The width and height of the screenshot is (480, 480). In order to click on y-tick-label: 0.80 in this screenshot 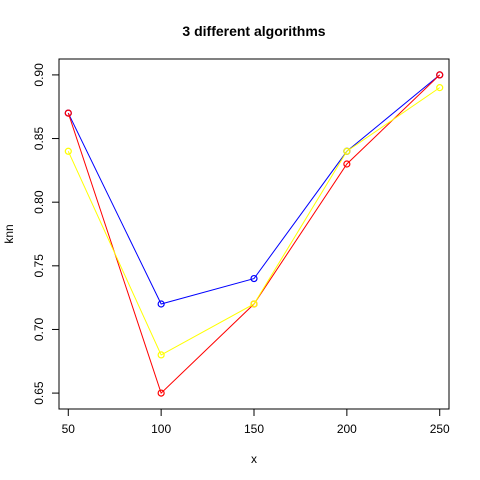, I will do `click(39, 202)`.